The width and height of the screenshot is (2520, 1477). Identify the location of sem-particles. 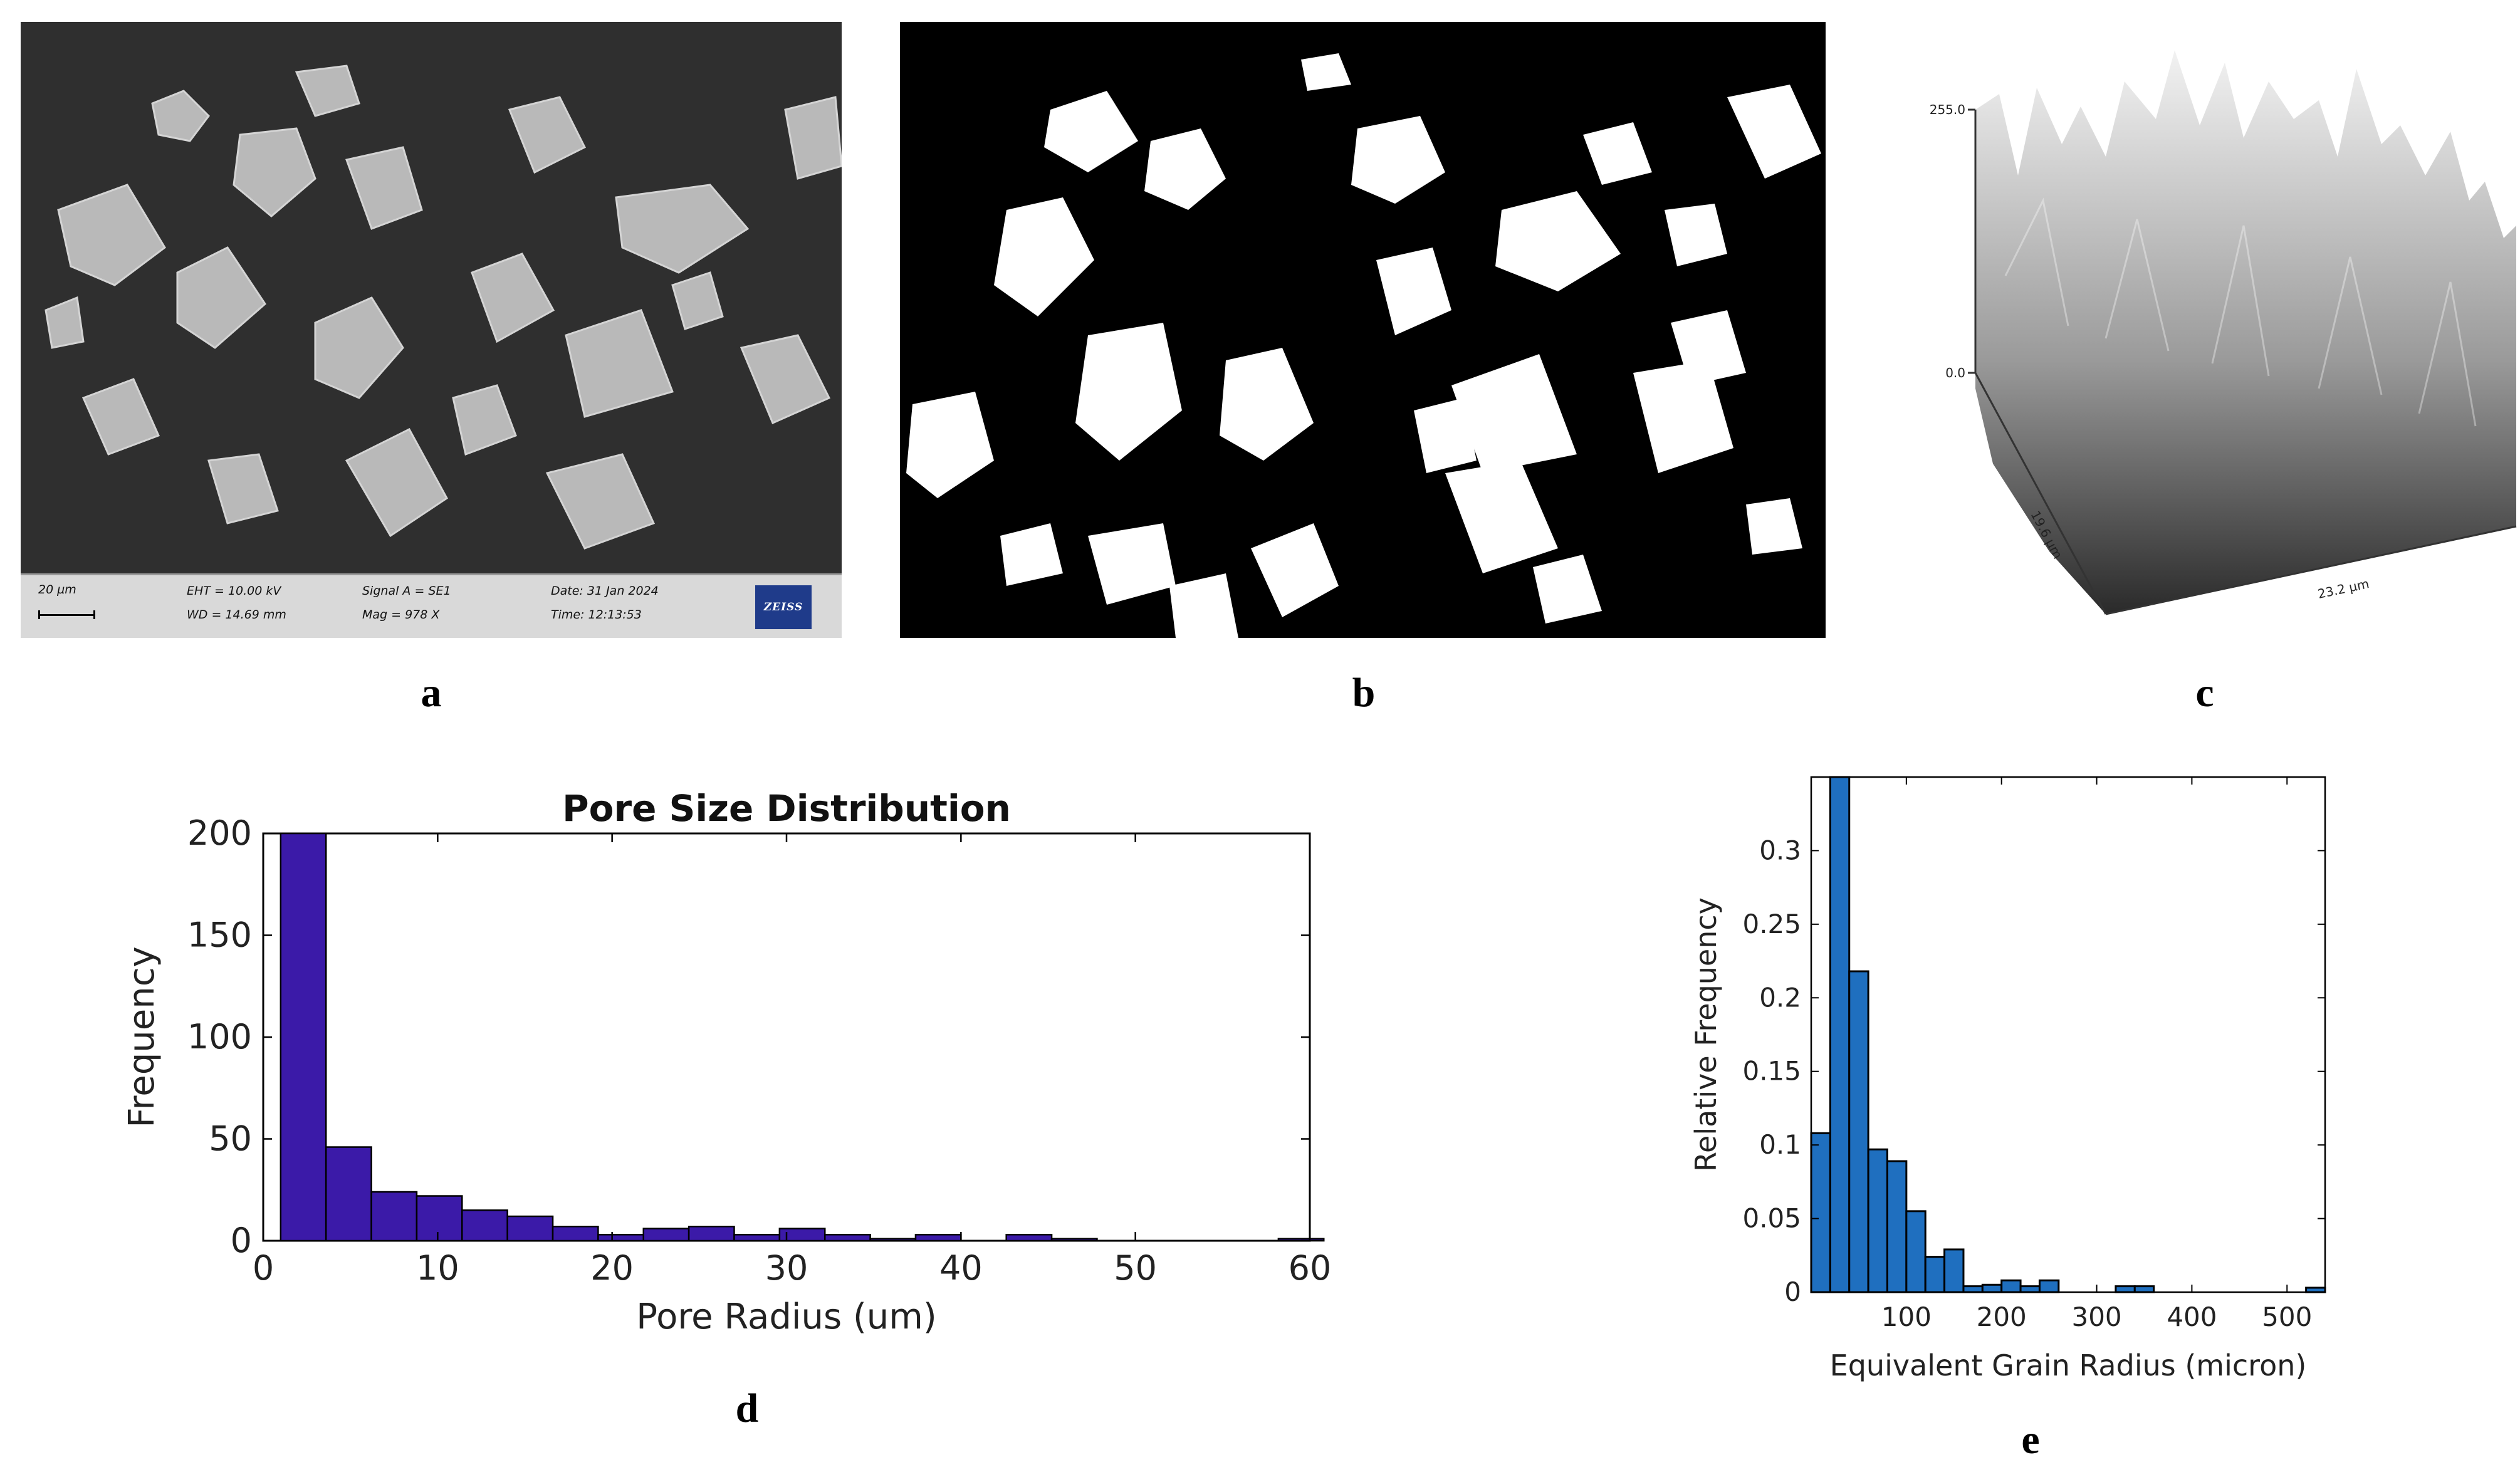
(443, 307).